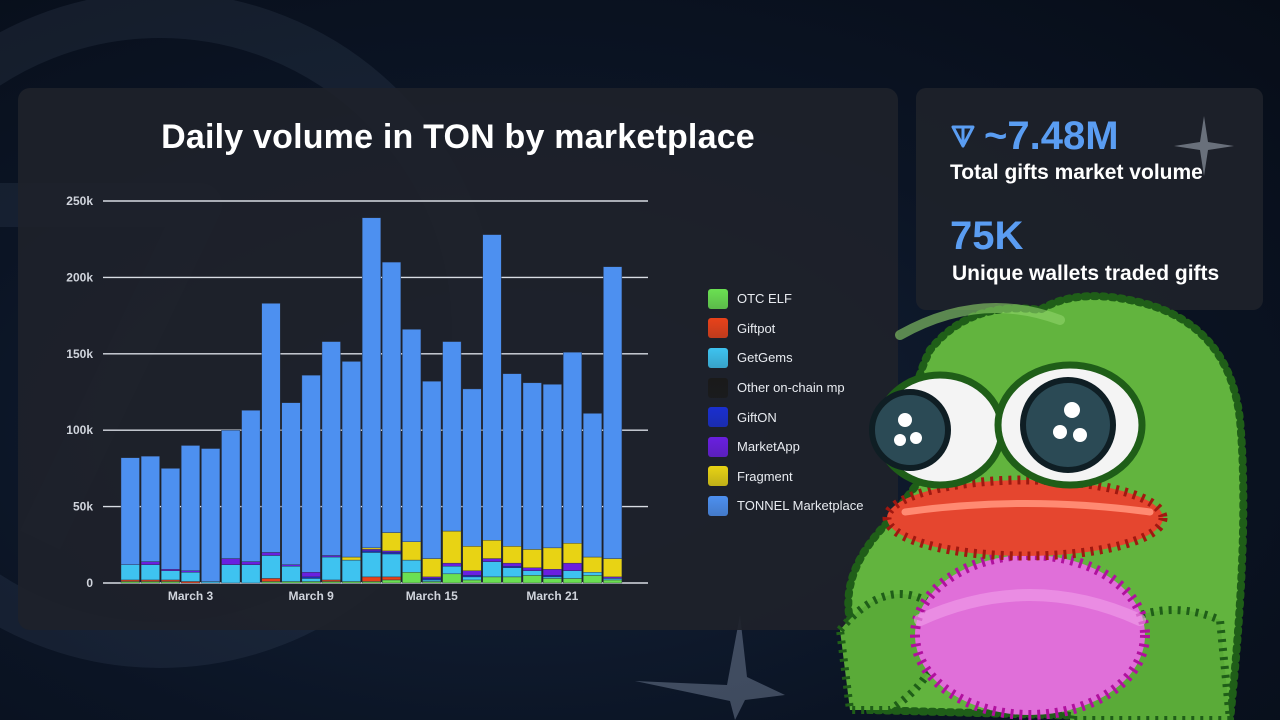 The height and width of the screenshot is (720, 1280). I want to click on unique-wallets-label: Unique wallets traded gifts, so click(1086, 273).